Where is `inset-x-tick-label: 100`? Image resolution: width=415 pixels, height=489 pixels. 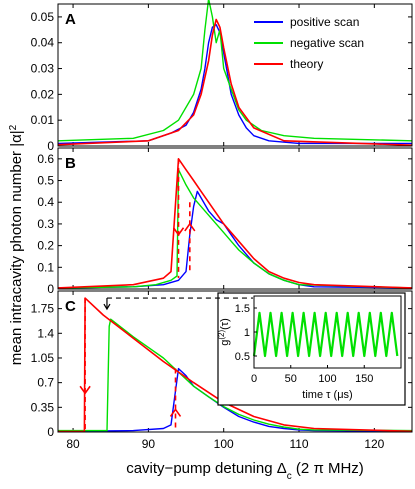 inset-x-tick-label: 100 is located at coordinates (327, 379).